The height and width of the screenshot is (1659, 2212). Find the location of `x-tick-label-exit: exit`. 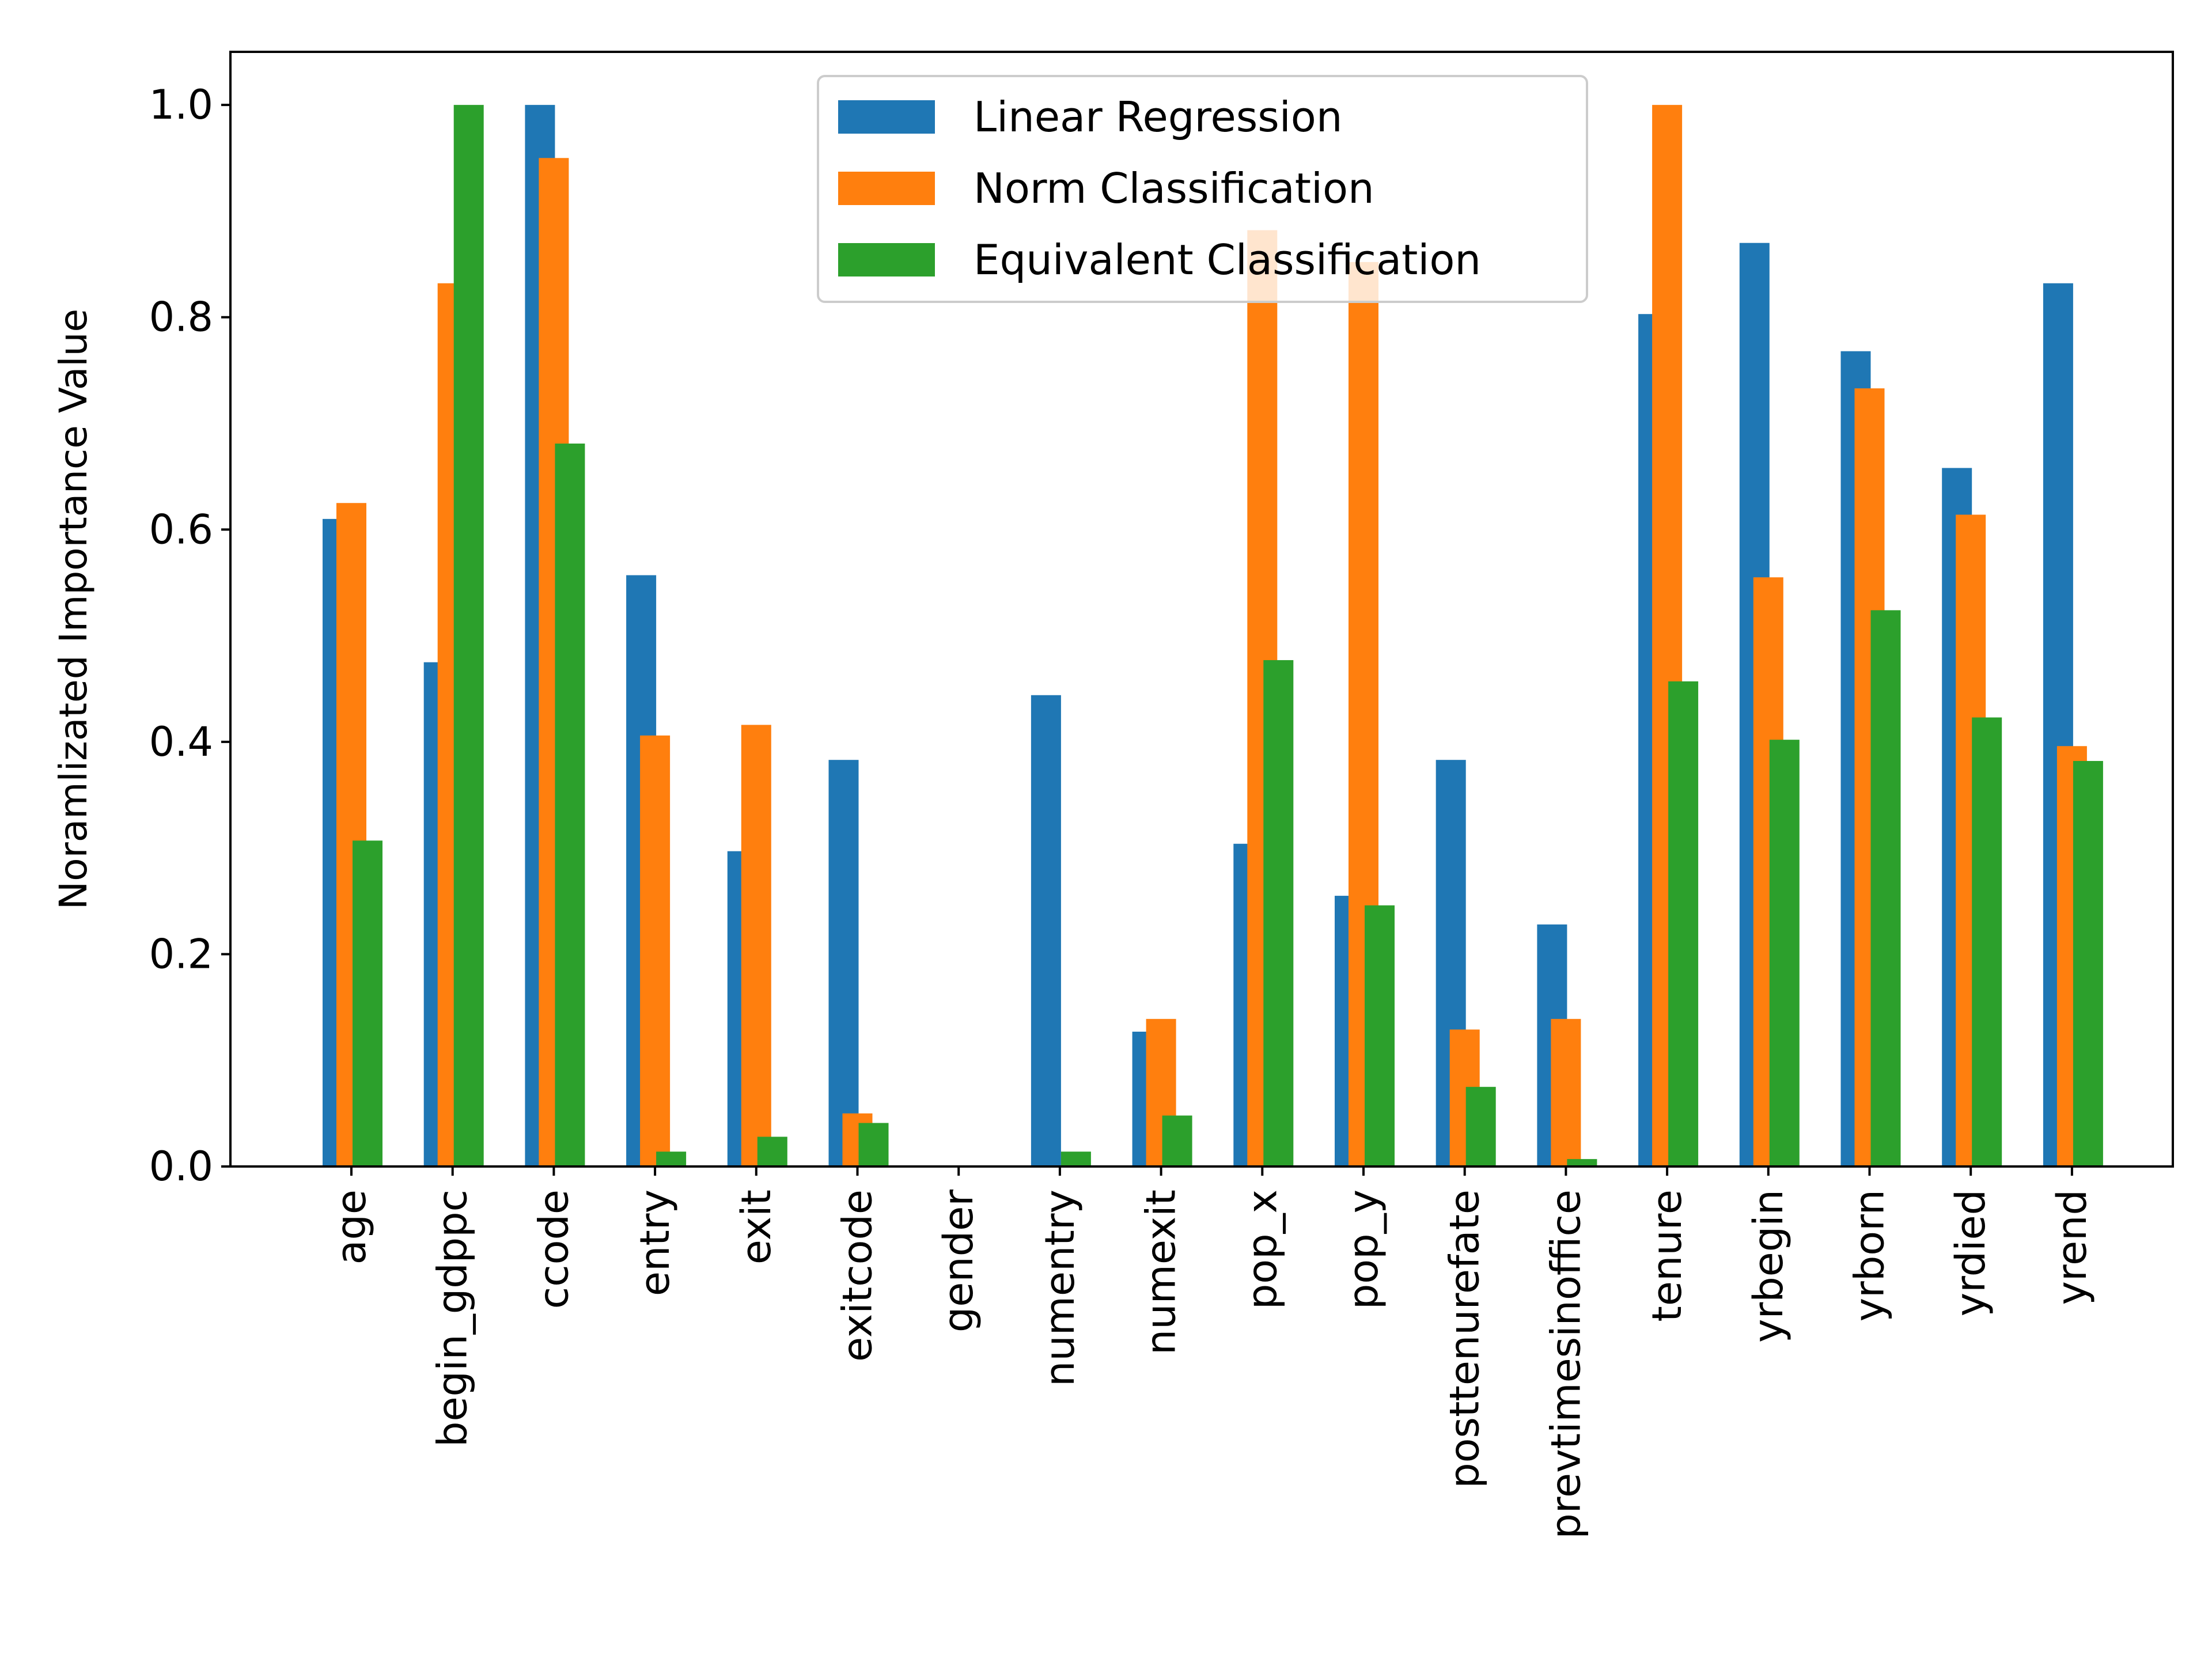

x-tick-label-exit: exit is located at coordinates (756, 1227).